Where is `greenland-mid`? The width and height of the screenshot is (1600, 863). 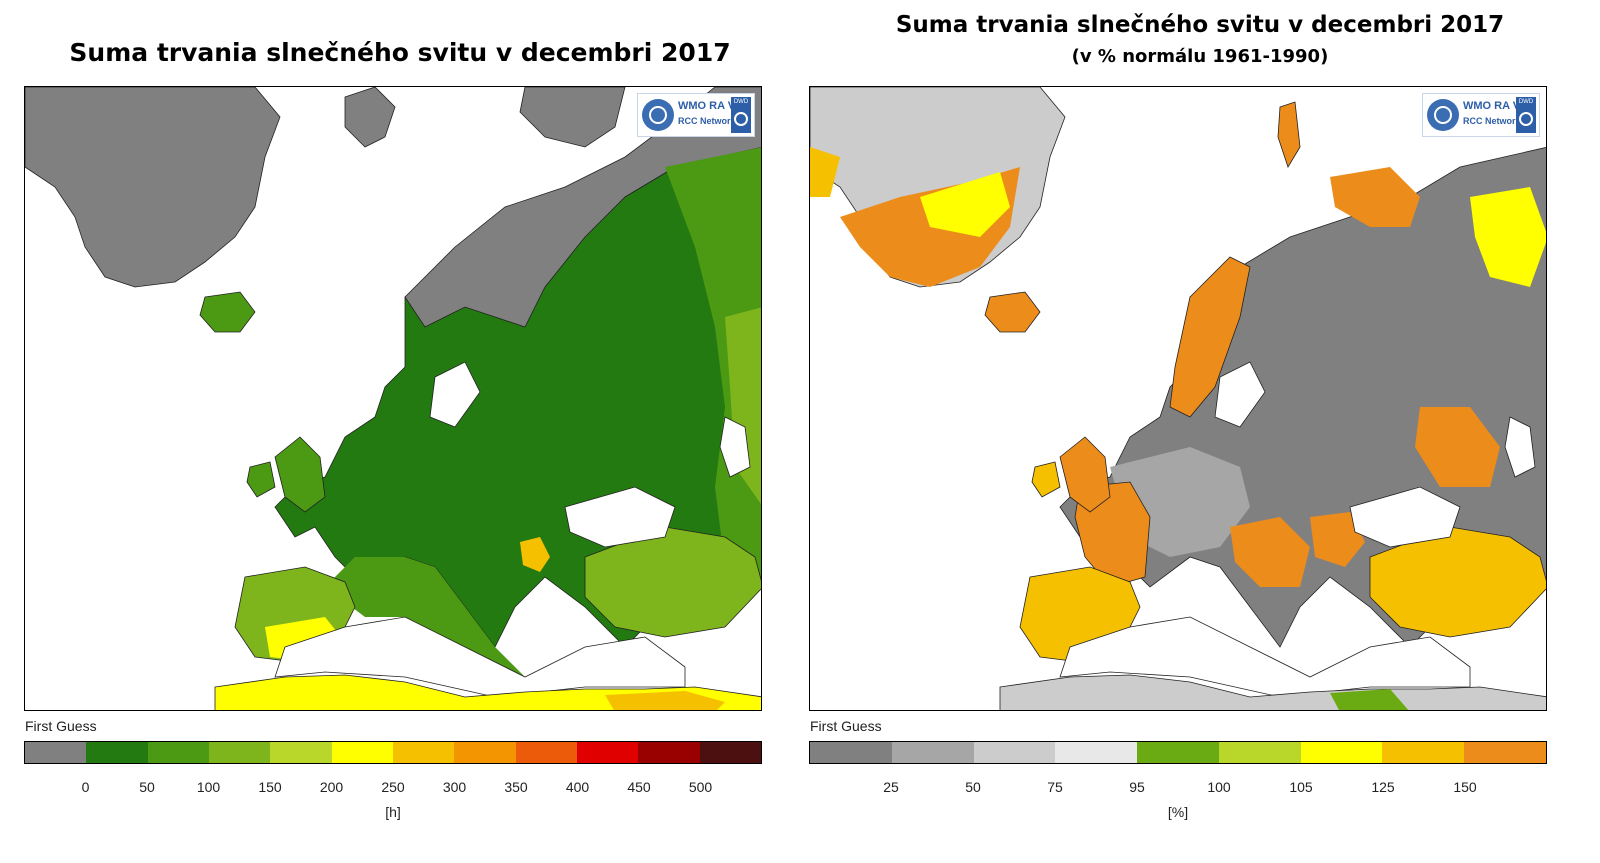 greenland-mid is located at coordinates (965, 204).